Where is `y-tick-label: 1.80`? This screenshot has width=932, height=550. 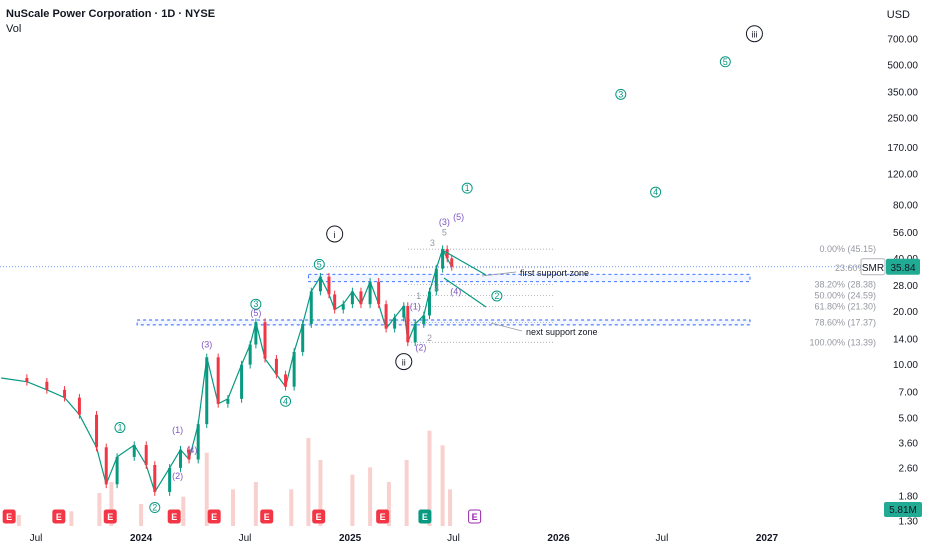
y-tick-label: 1.80 is located at coordinates (909, 497).